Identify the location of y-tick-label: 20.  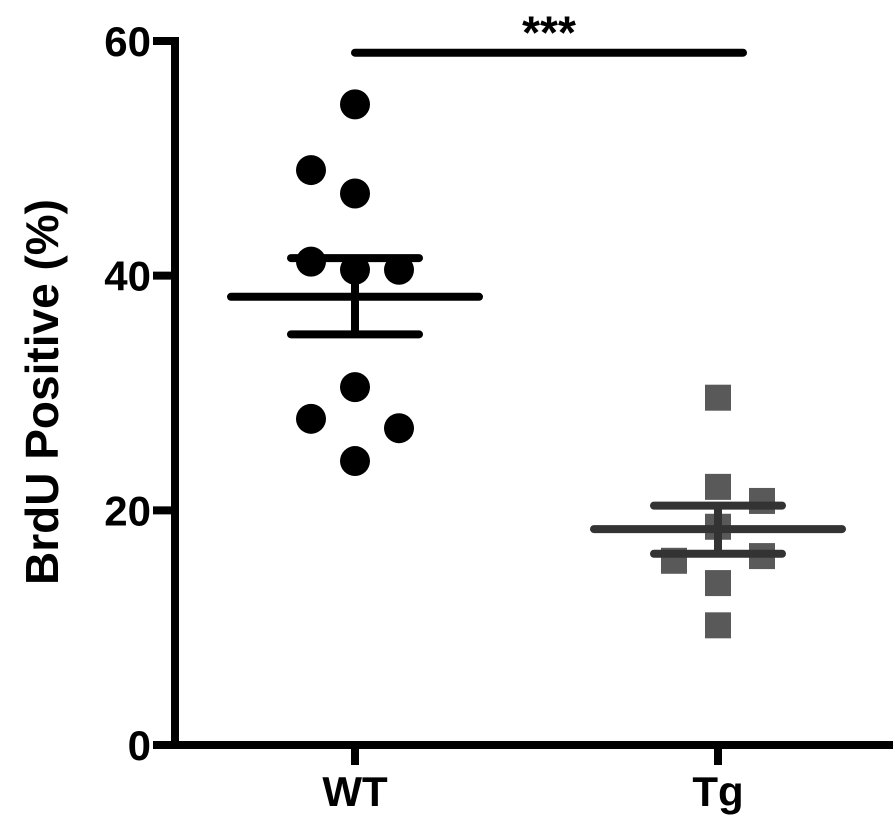
(127, 510).